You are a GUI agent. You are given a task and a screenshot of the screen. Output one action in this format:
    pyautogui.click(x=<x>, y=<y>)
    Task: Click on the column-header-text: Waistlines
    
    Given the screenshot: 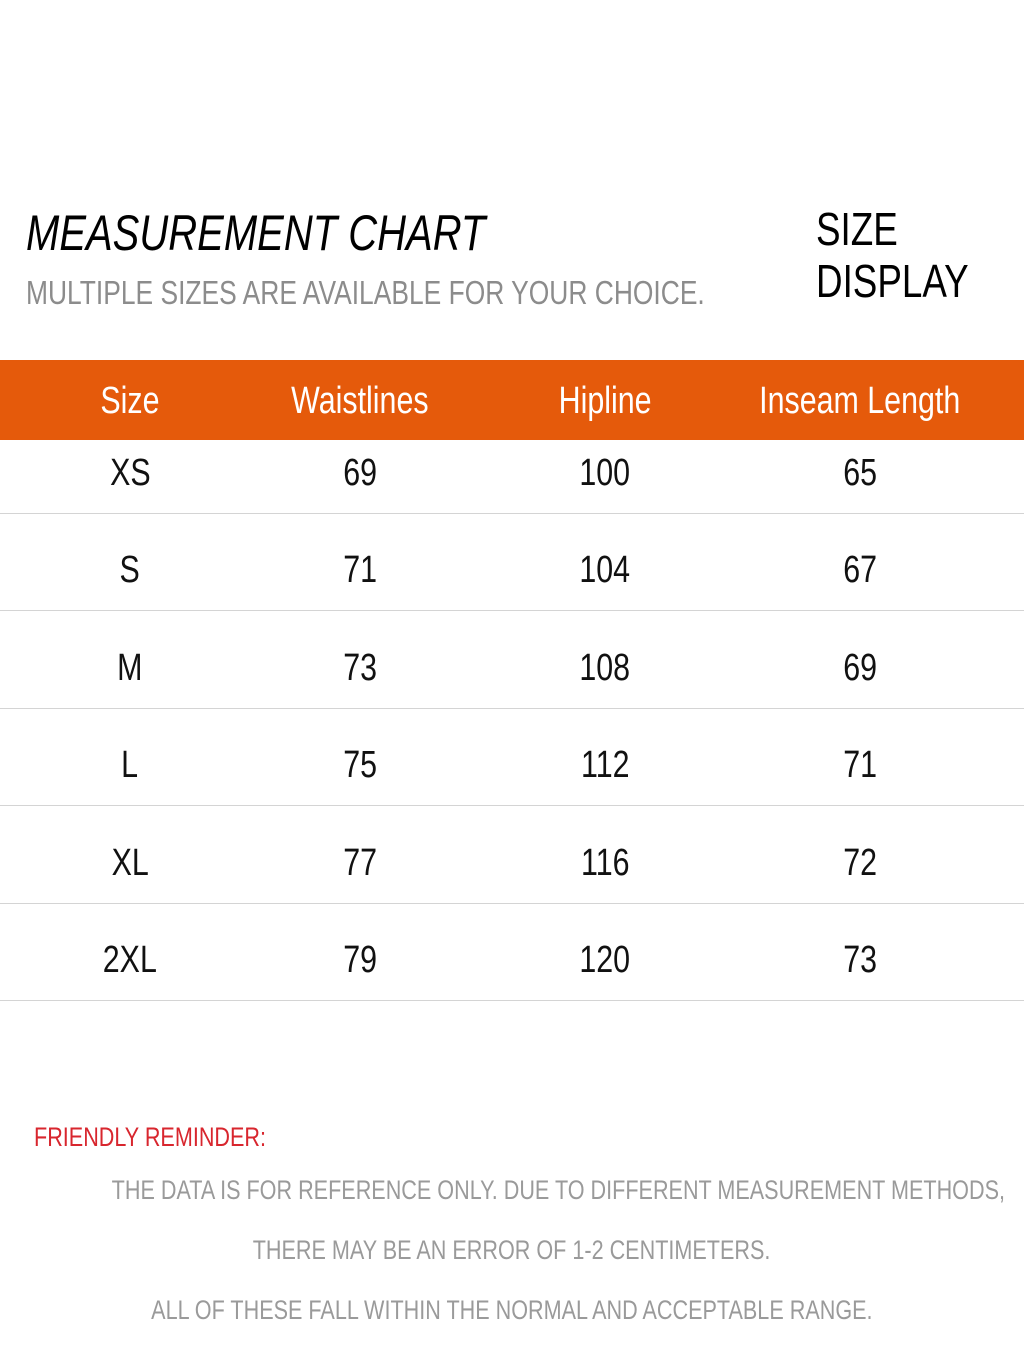 What is the action you would take?
    pyautogui.click(x=360, y=401)
    